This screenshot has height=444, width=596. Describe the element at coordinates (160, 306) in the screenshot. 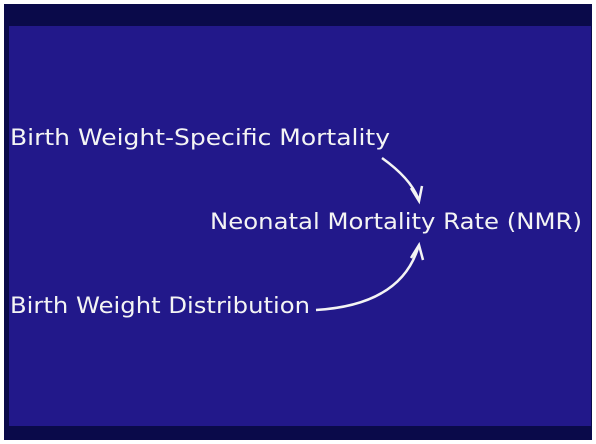

I see `node-label: Birth Weight Distribution` at that location.